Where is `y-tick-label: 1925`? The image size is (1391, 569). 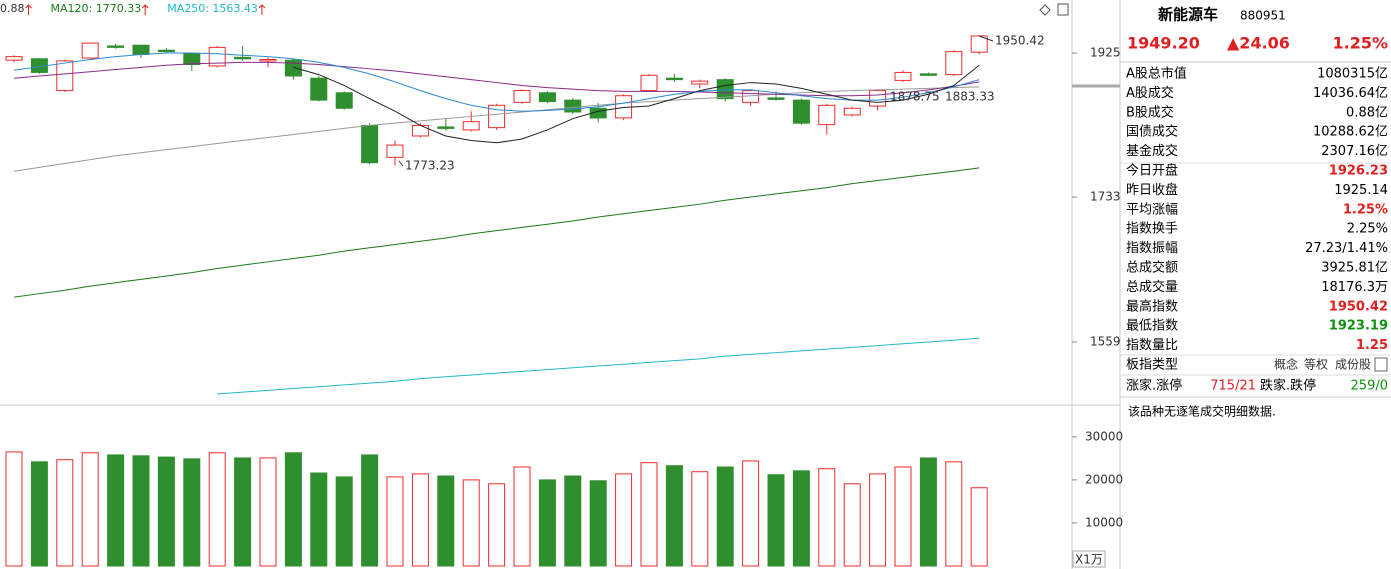
y-tick-label: 1925 is located at coordinates (1105, 53).